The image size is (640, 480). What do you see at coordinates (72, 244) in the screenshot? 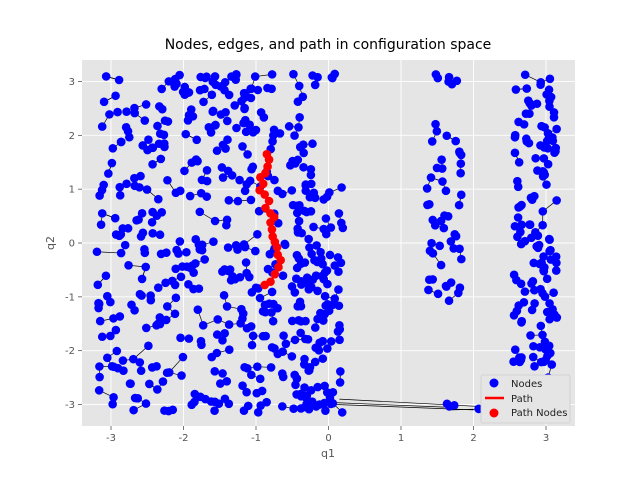
I see `y-tick-label: 0` at bounding box center [72, 244].